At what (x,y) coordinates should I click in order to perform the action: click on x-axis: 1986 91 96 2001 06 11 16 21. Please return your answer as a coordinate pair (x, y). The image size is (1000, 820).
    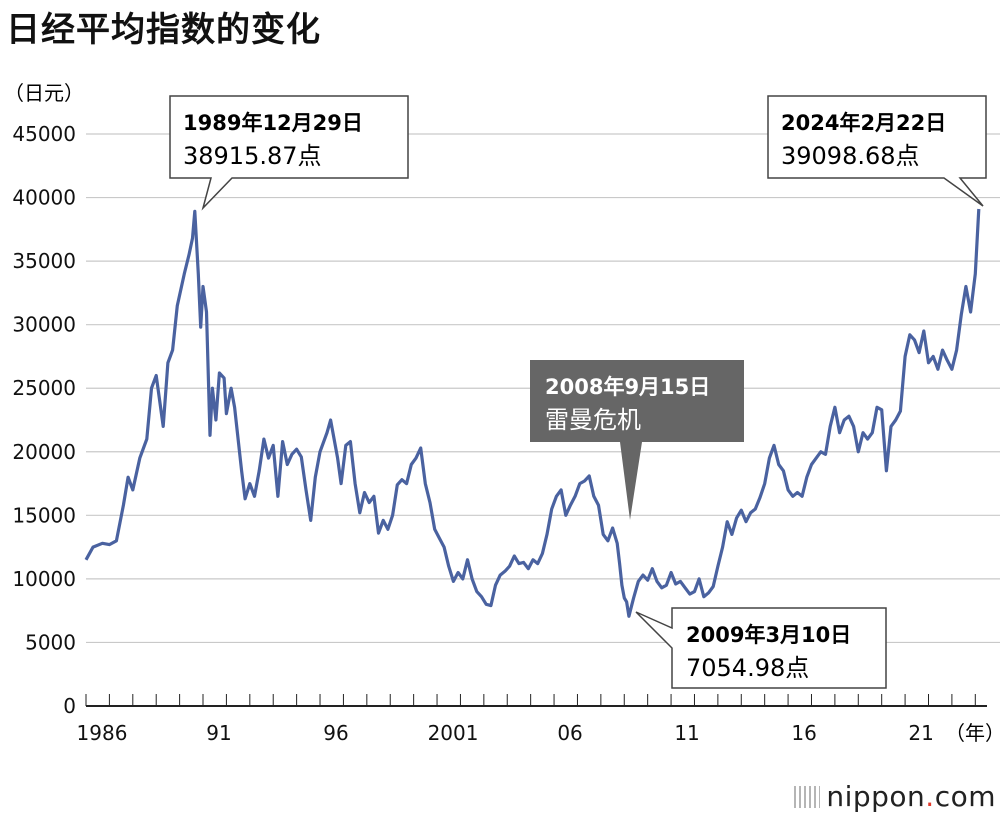
    Looking at the image, I should click on (532, 719).